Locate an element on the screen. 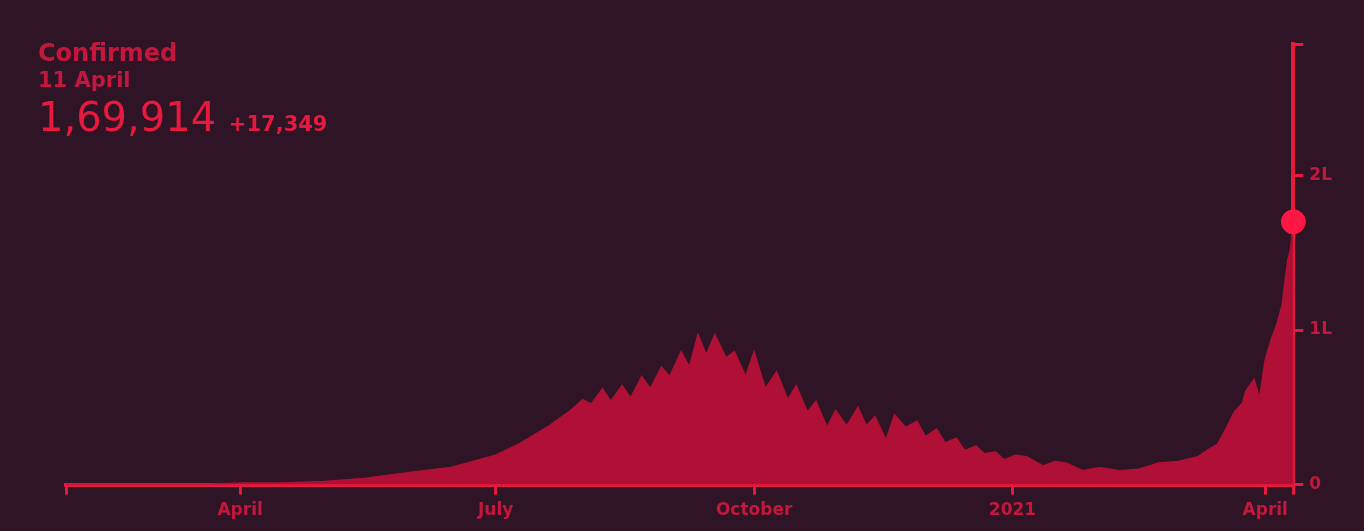  x-tick-label: 2021 is located at coordinates (1012, 509).